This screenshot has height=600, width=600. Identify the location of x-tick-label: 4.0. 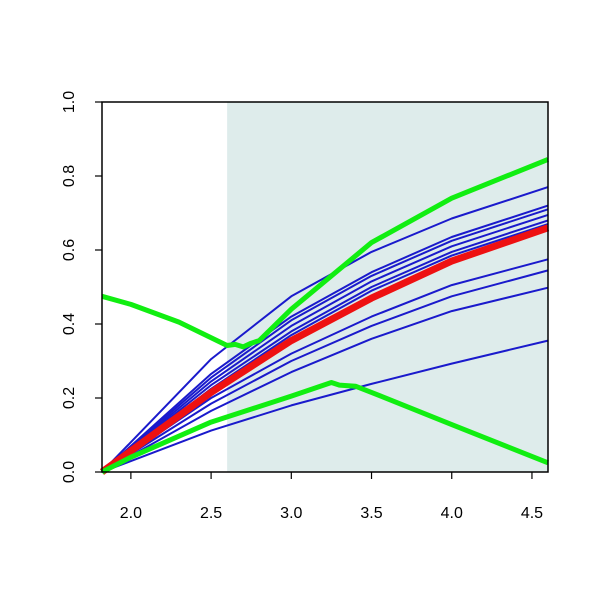
(452, 513).